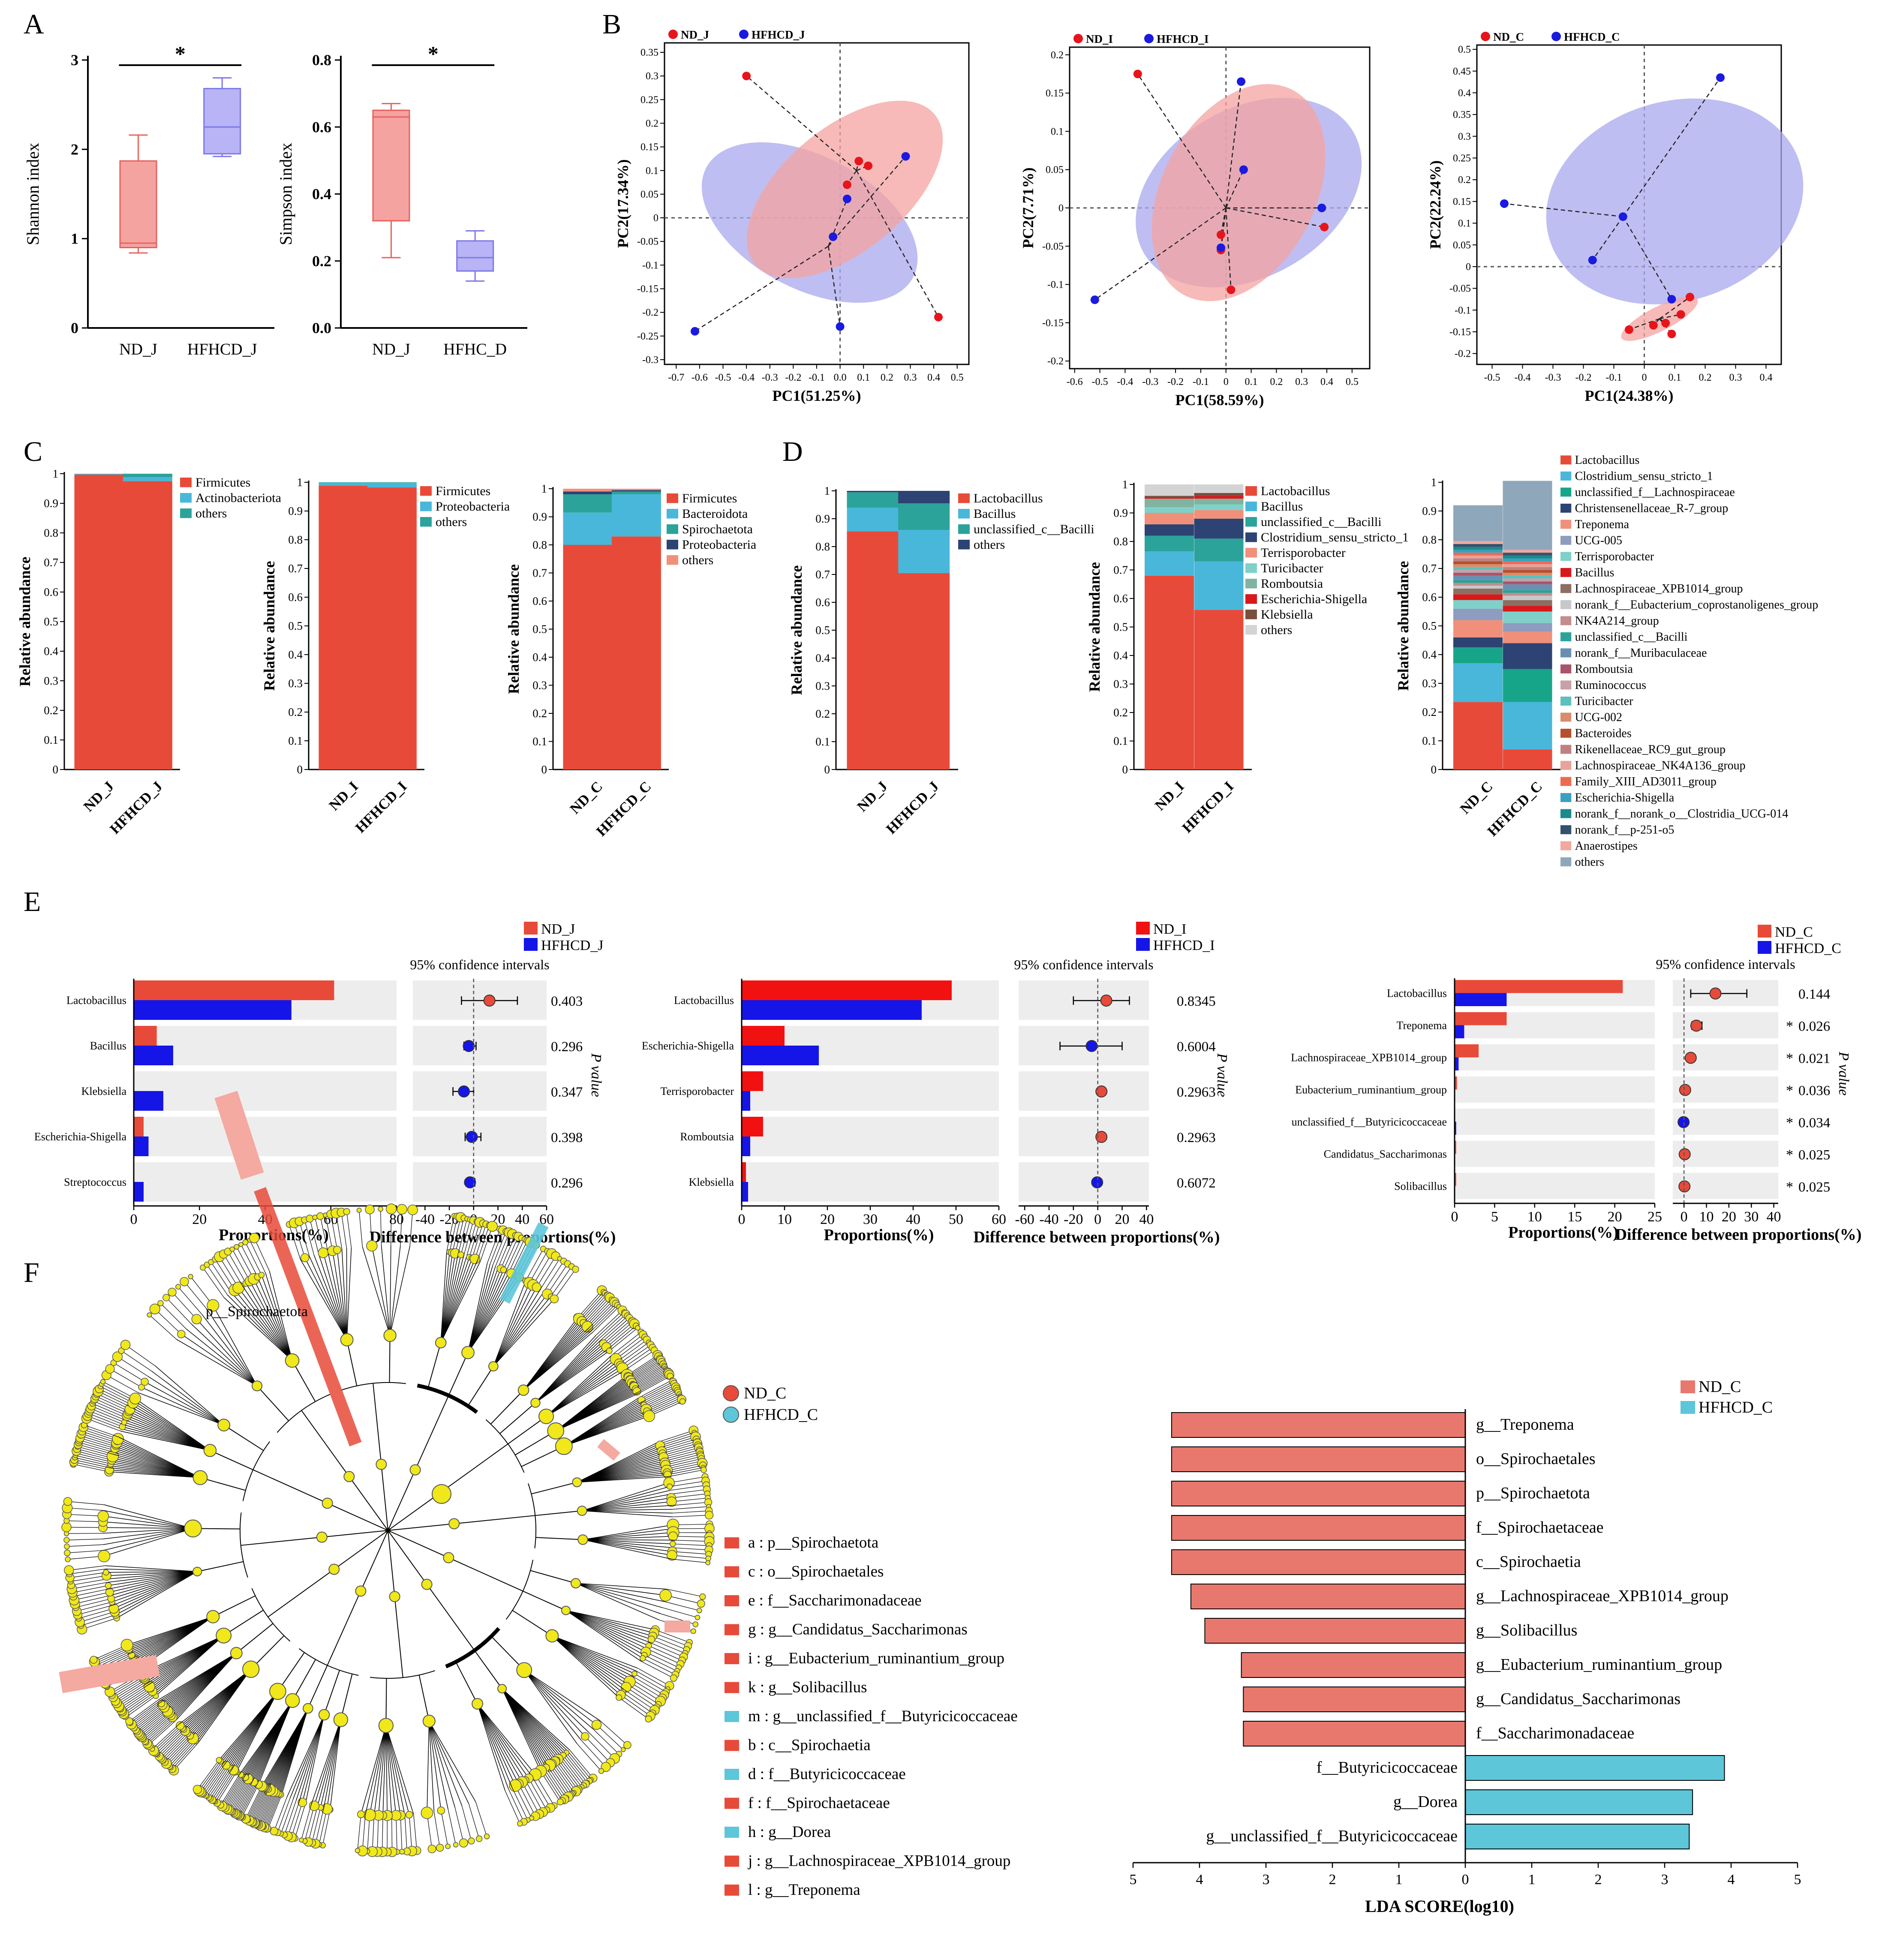  Describe the element at coordinates (513, 629) in the screenshot. I see `y-axis-label: Relative abundance` at that location.